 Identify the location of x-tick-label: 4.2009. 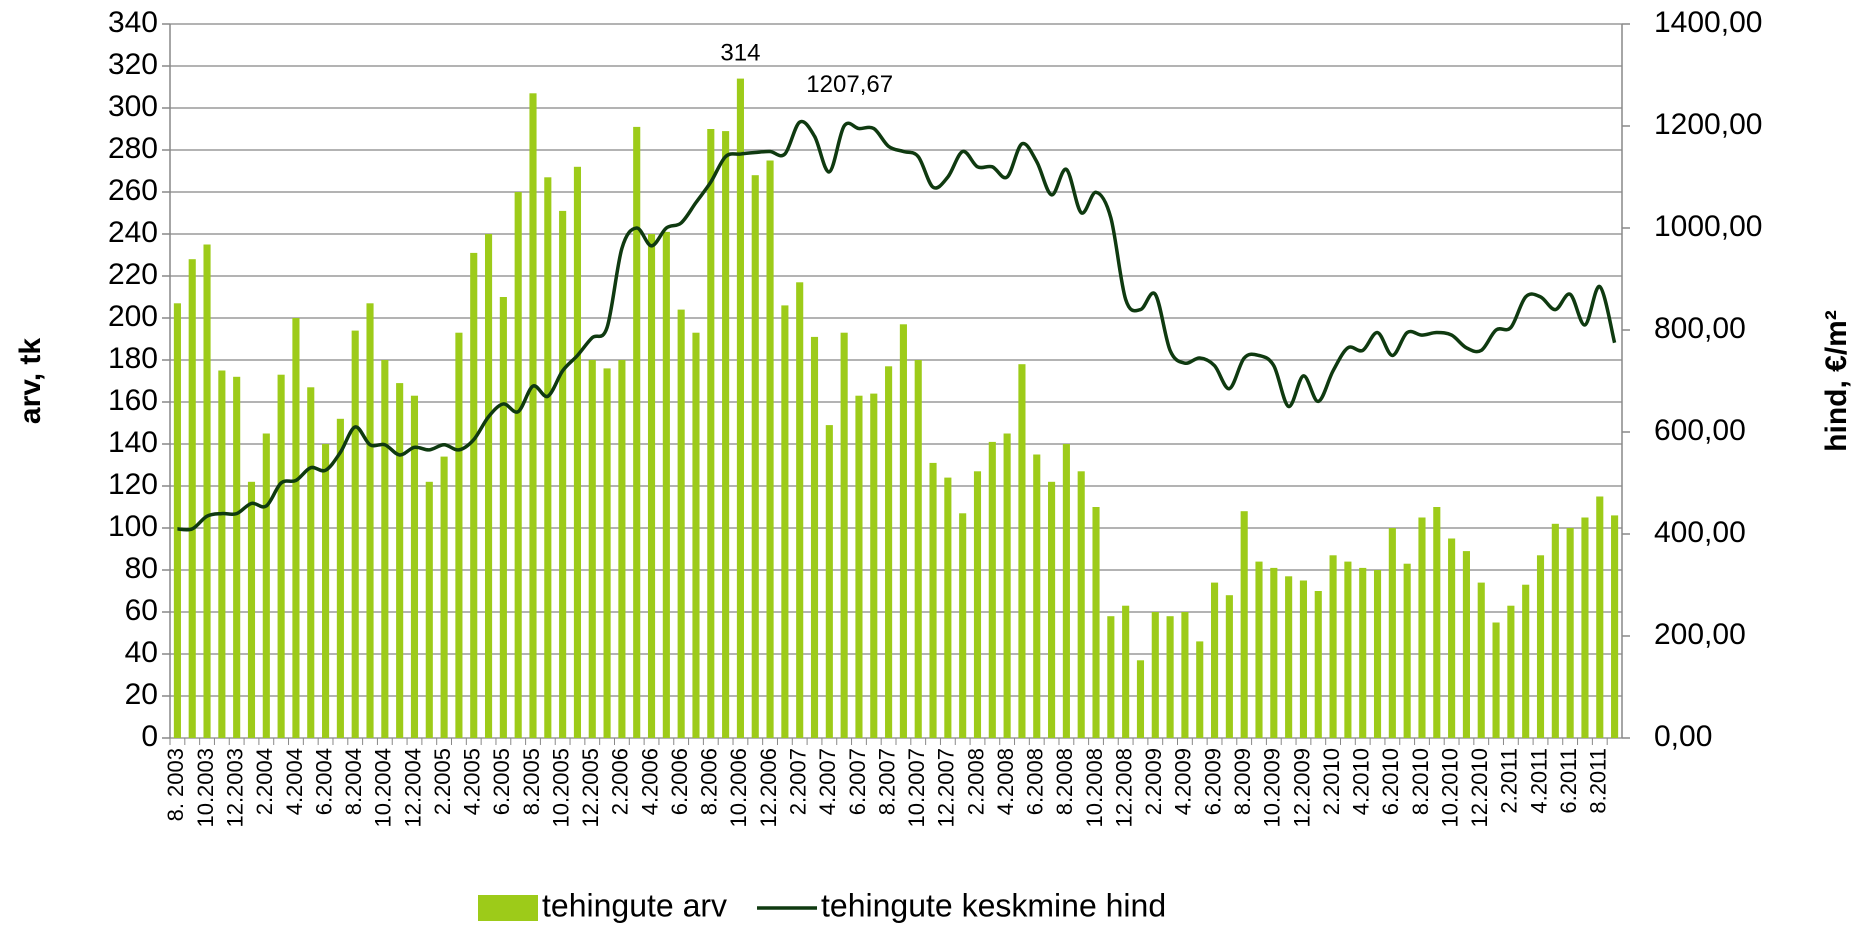
(1183, 781).